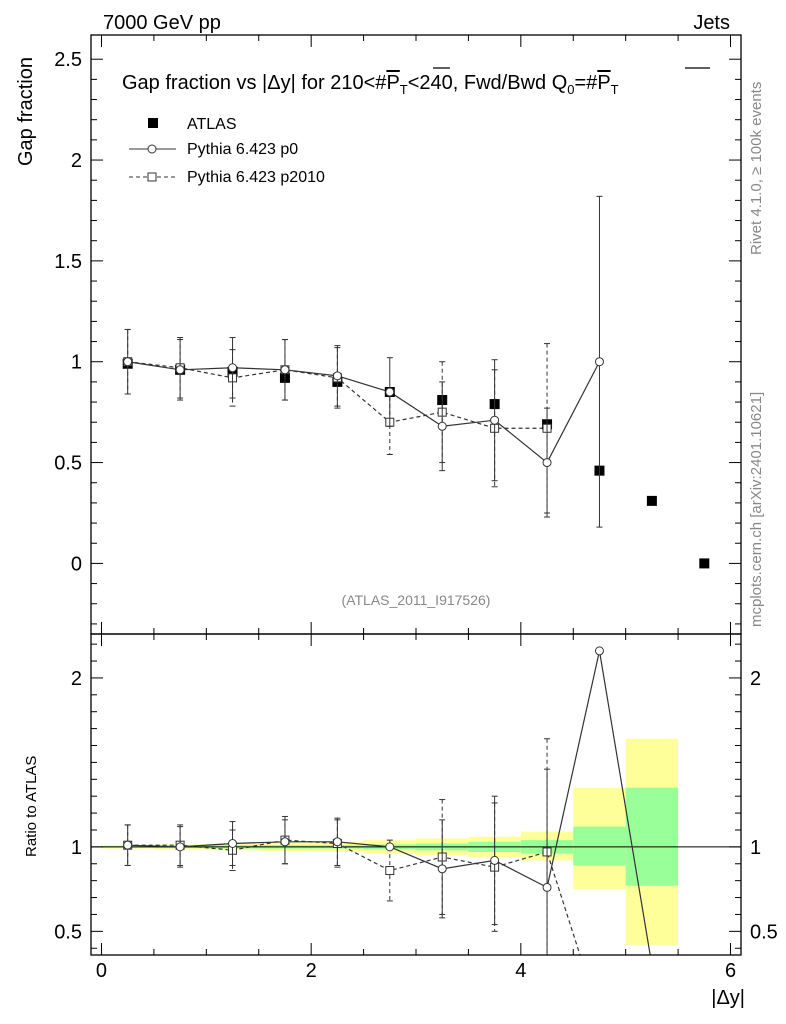 The height and width of the screenshot is (1024, 786). What do you see at coordinates (570, 89) in the screenshot?
I see `title-sub2: 0` at bounding box center [570, 89].